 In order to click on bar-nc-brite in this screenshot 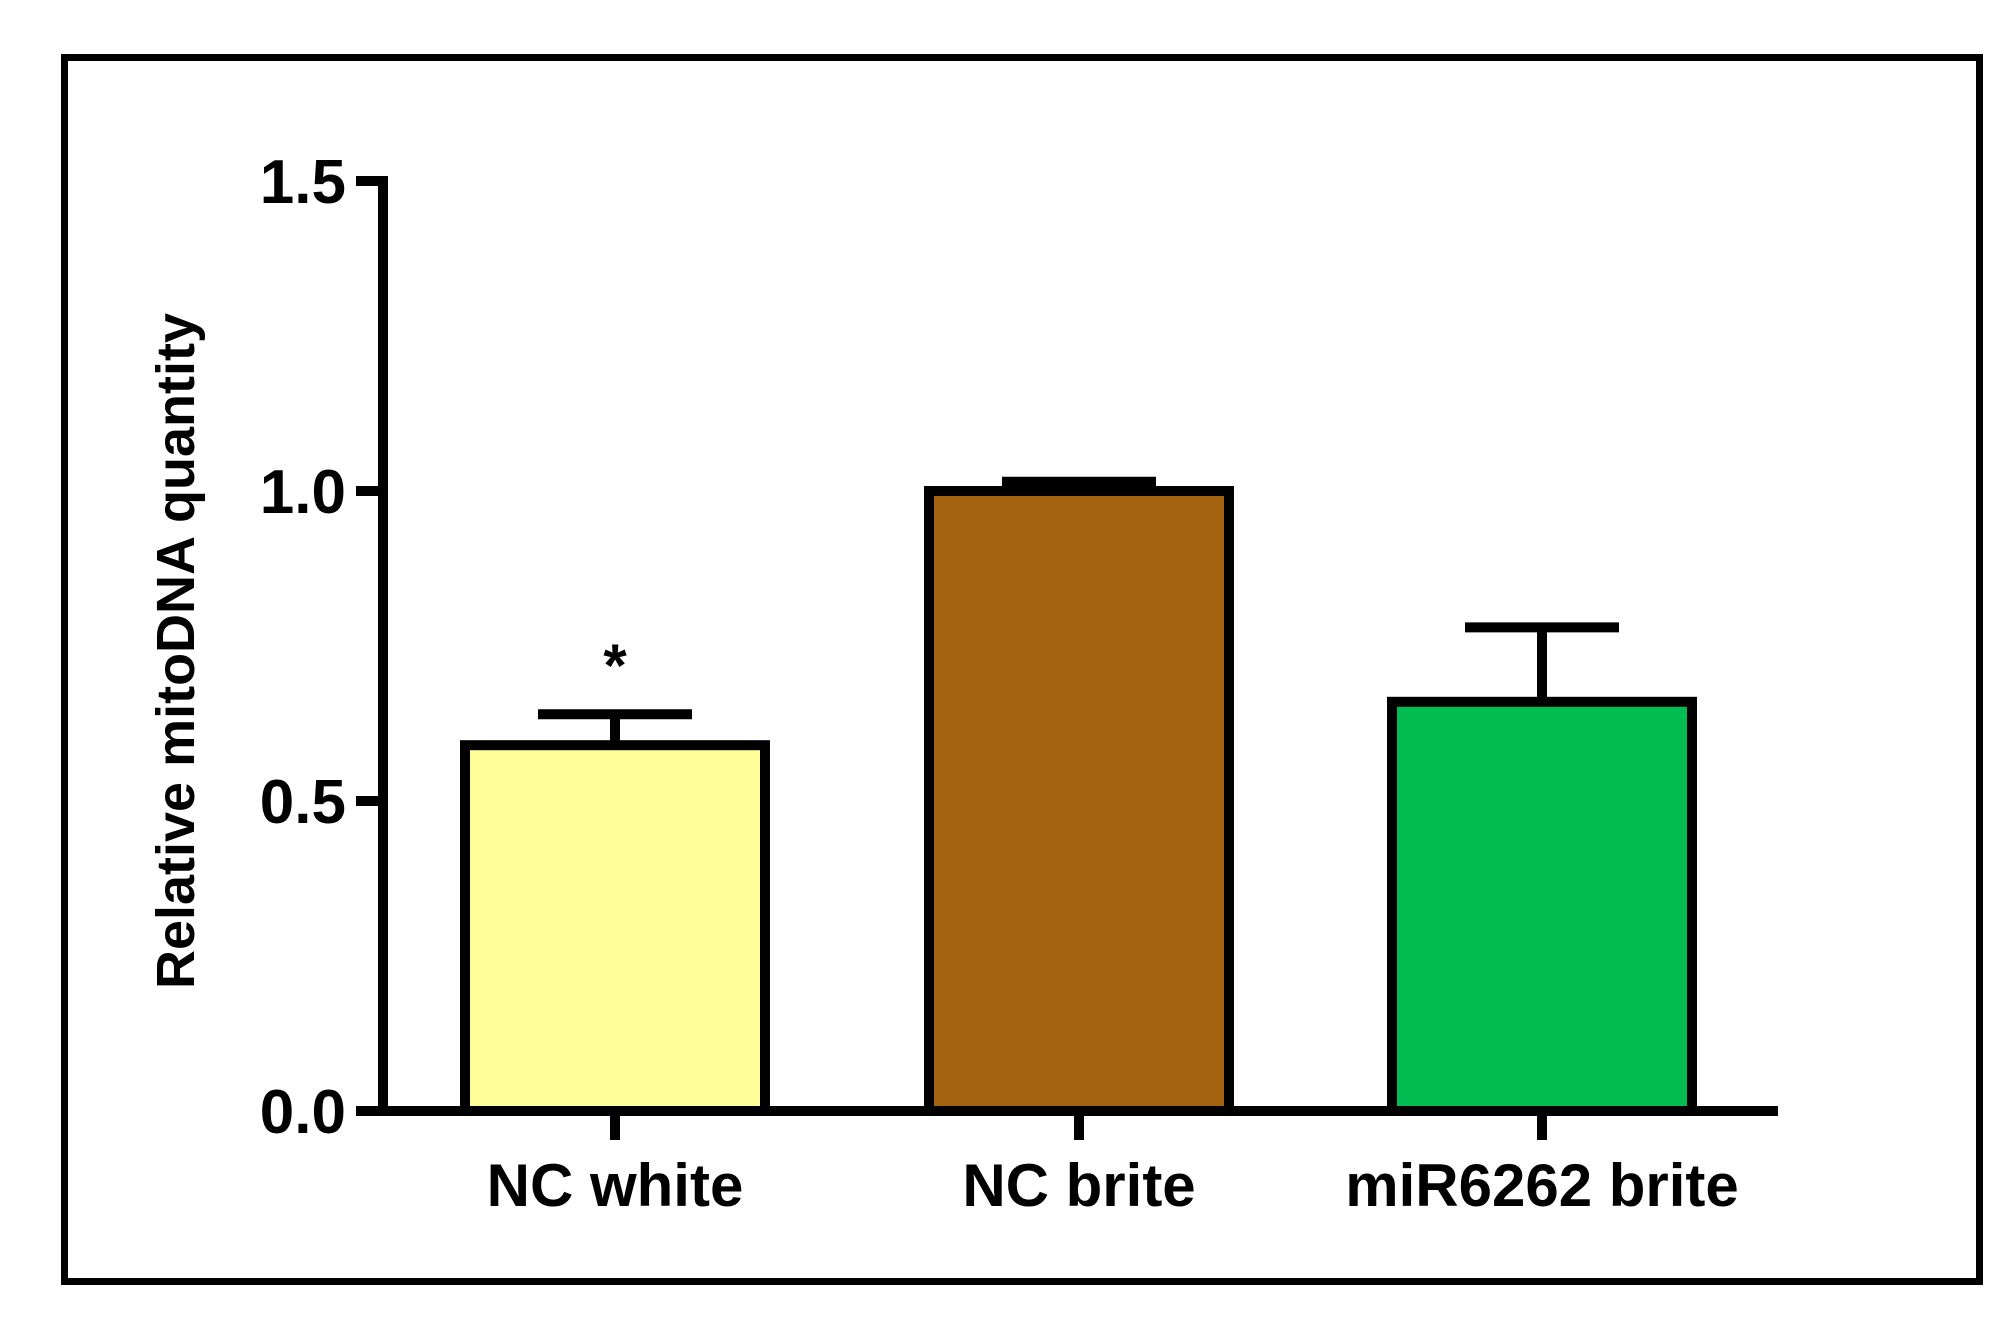, I will do `click(1079, 801)`.